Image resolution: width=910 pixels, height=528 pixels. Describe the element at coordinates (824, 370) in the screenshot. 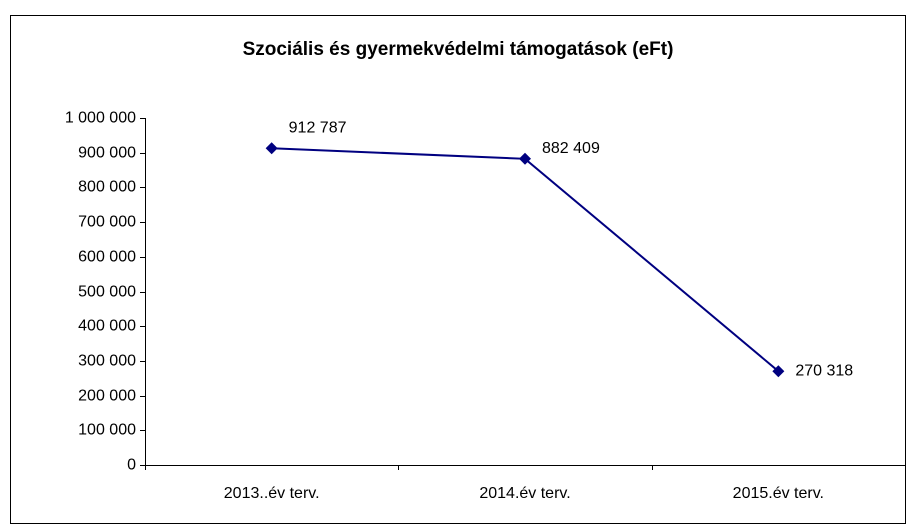

I see `data-label: 270 318` at that location.